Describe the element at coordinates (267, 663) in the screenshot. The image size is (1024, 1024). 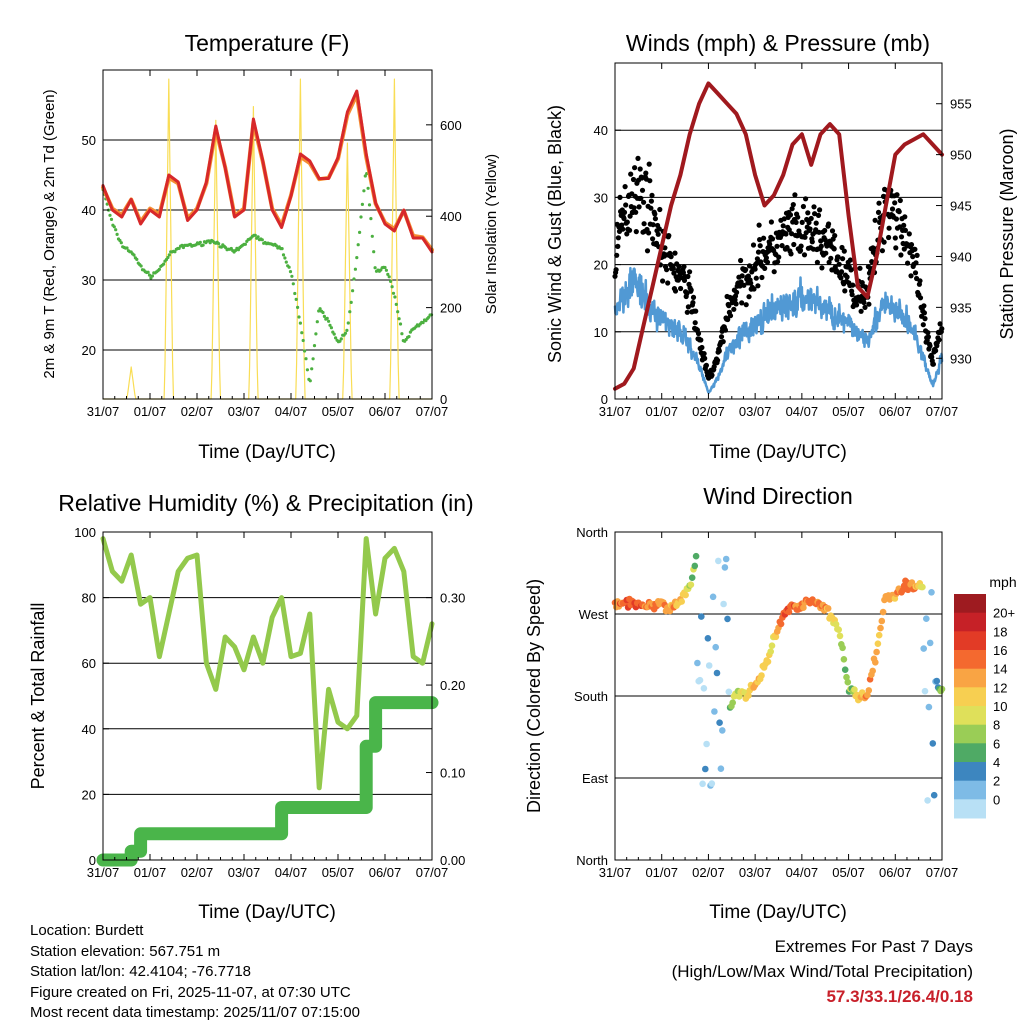
I see `relative-humidity-line` at that location.